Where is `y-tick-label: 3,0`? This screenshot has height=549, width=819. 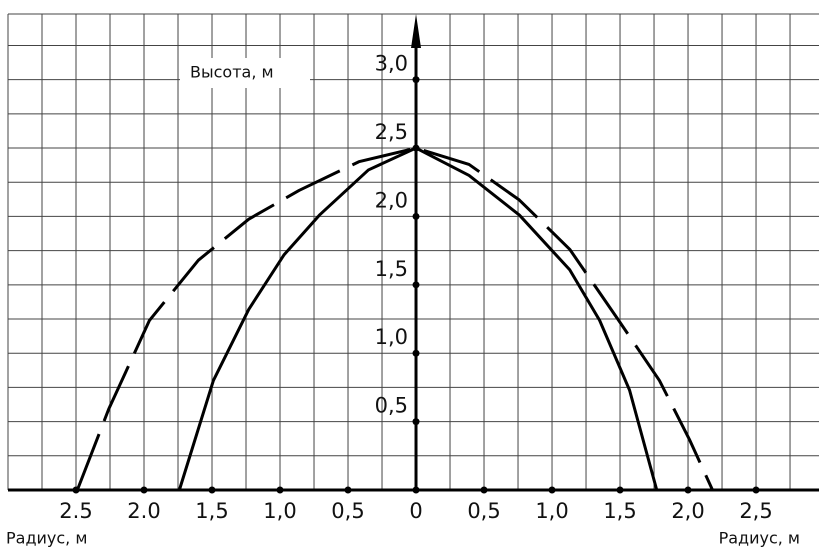
y-tick-label: 3,0 is located at coordinates (391, 64).